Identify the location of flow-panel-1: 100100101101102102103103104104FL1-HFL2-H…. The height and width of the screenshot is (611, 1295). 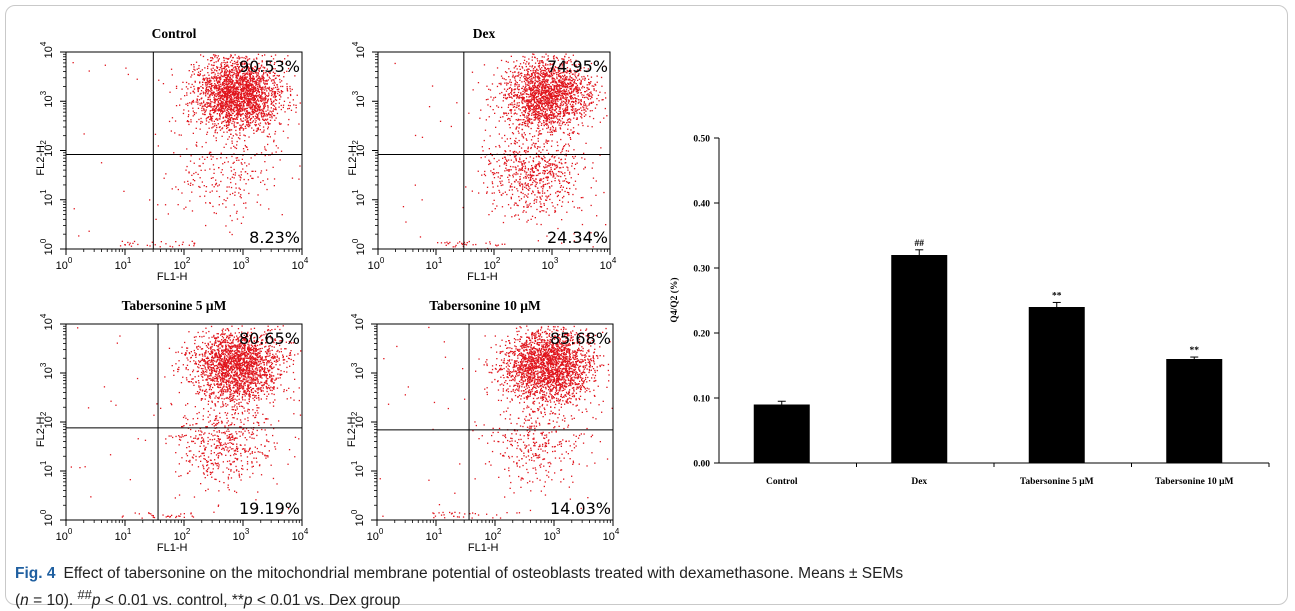
(172, 154).